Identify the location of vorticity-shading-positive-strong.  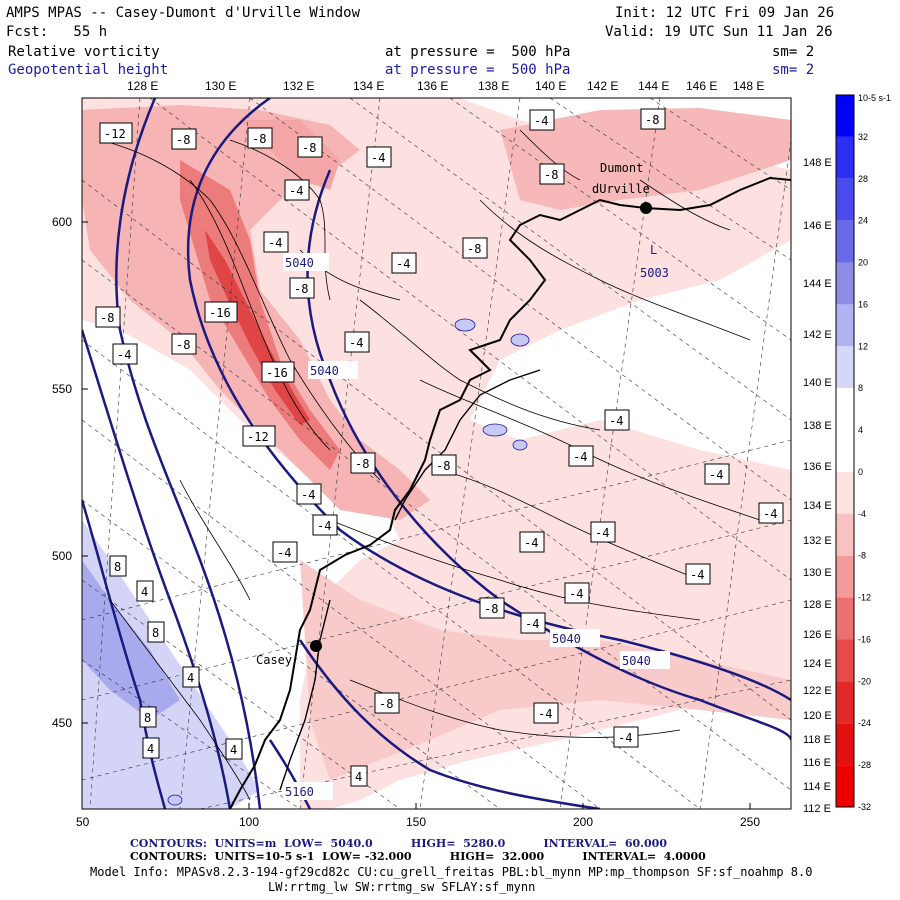
(131, 640).